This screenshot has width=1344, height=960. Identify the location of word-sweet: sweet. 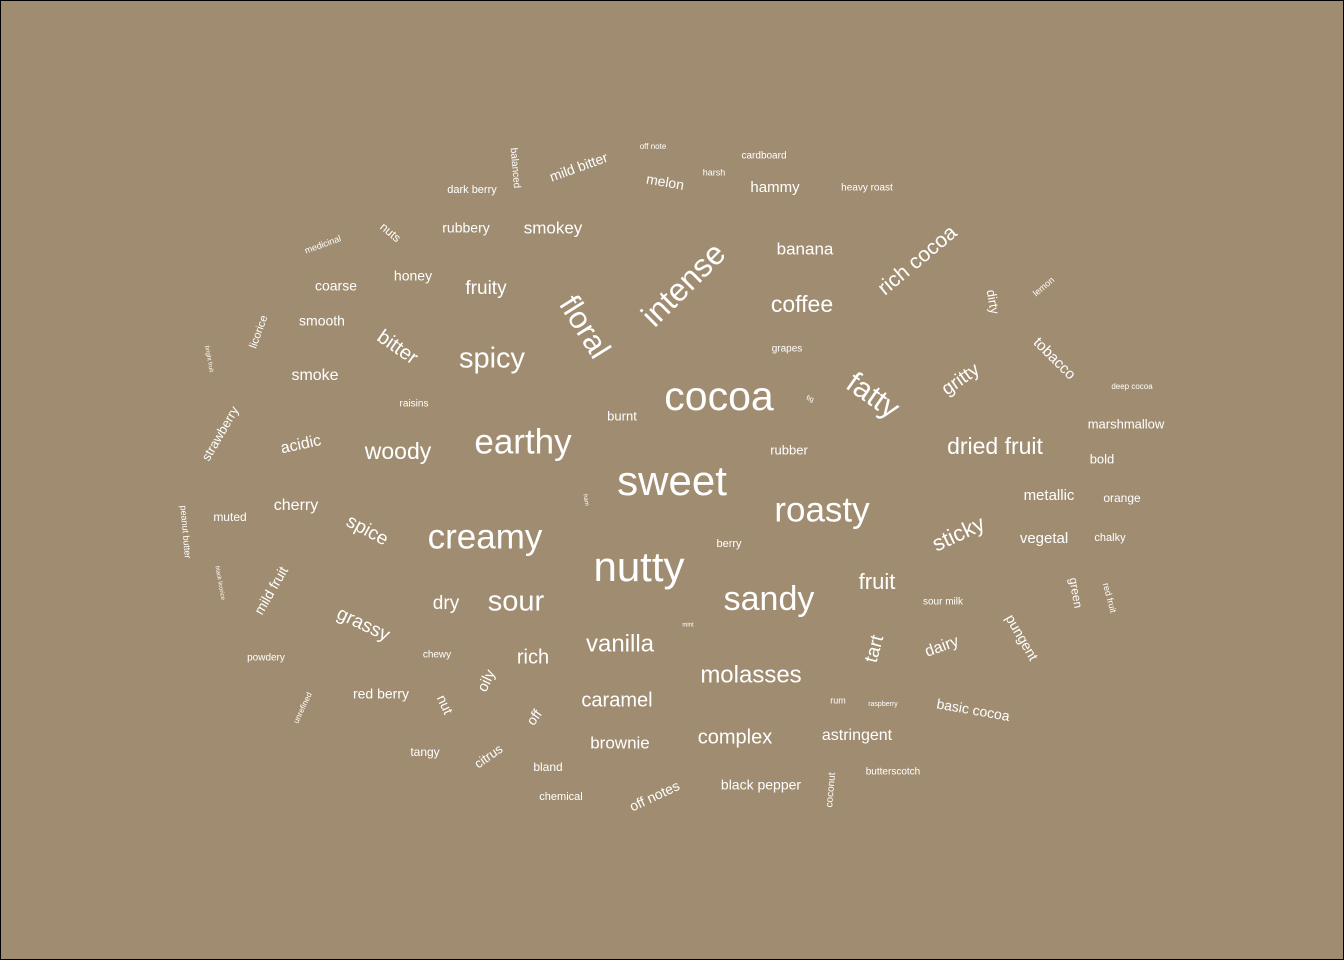
(672, 480).